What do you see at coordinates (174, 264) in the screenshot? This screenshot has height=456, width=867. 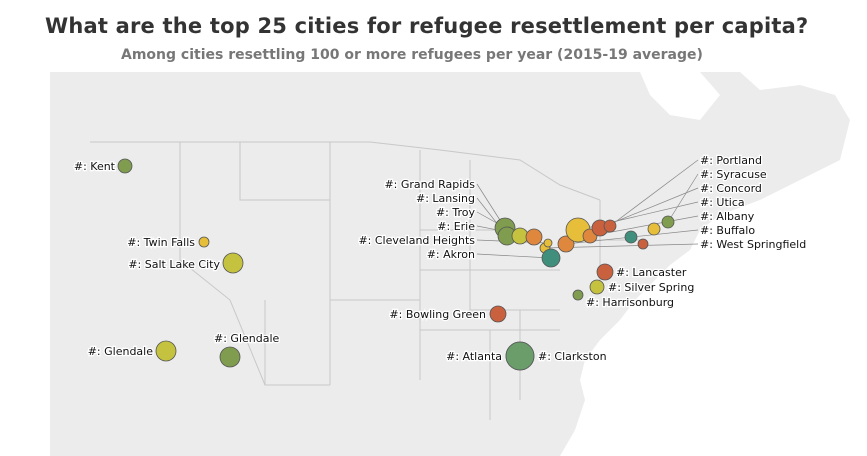 I see `city-label: #: Salt Lake City` at bounding box center [174, 264].